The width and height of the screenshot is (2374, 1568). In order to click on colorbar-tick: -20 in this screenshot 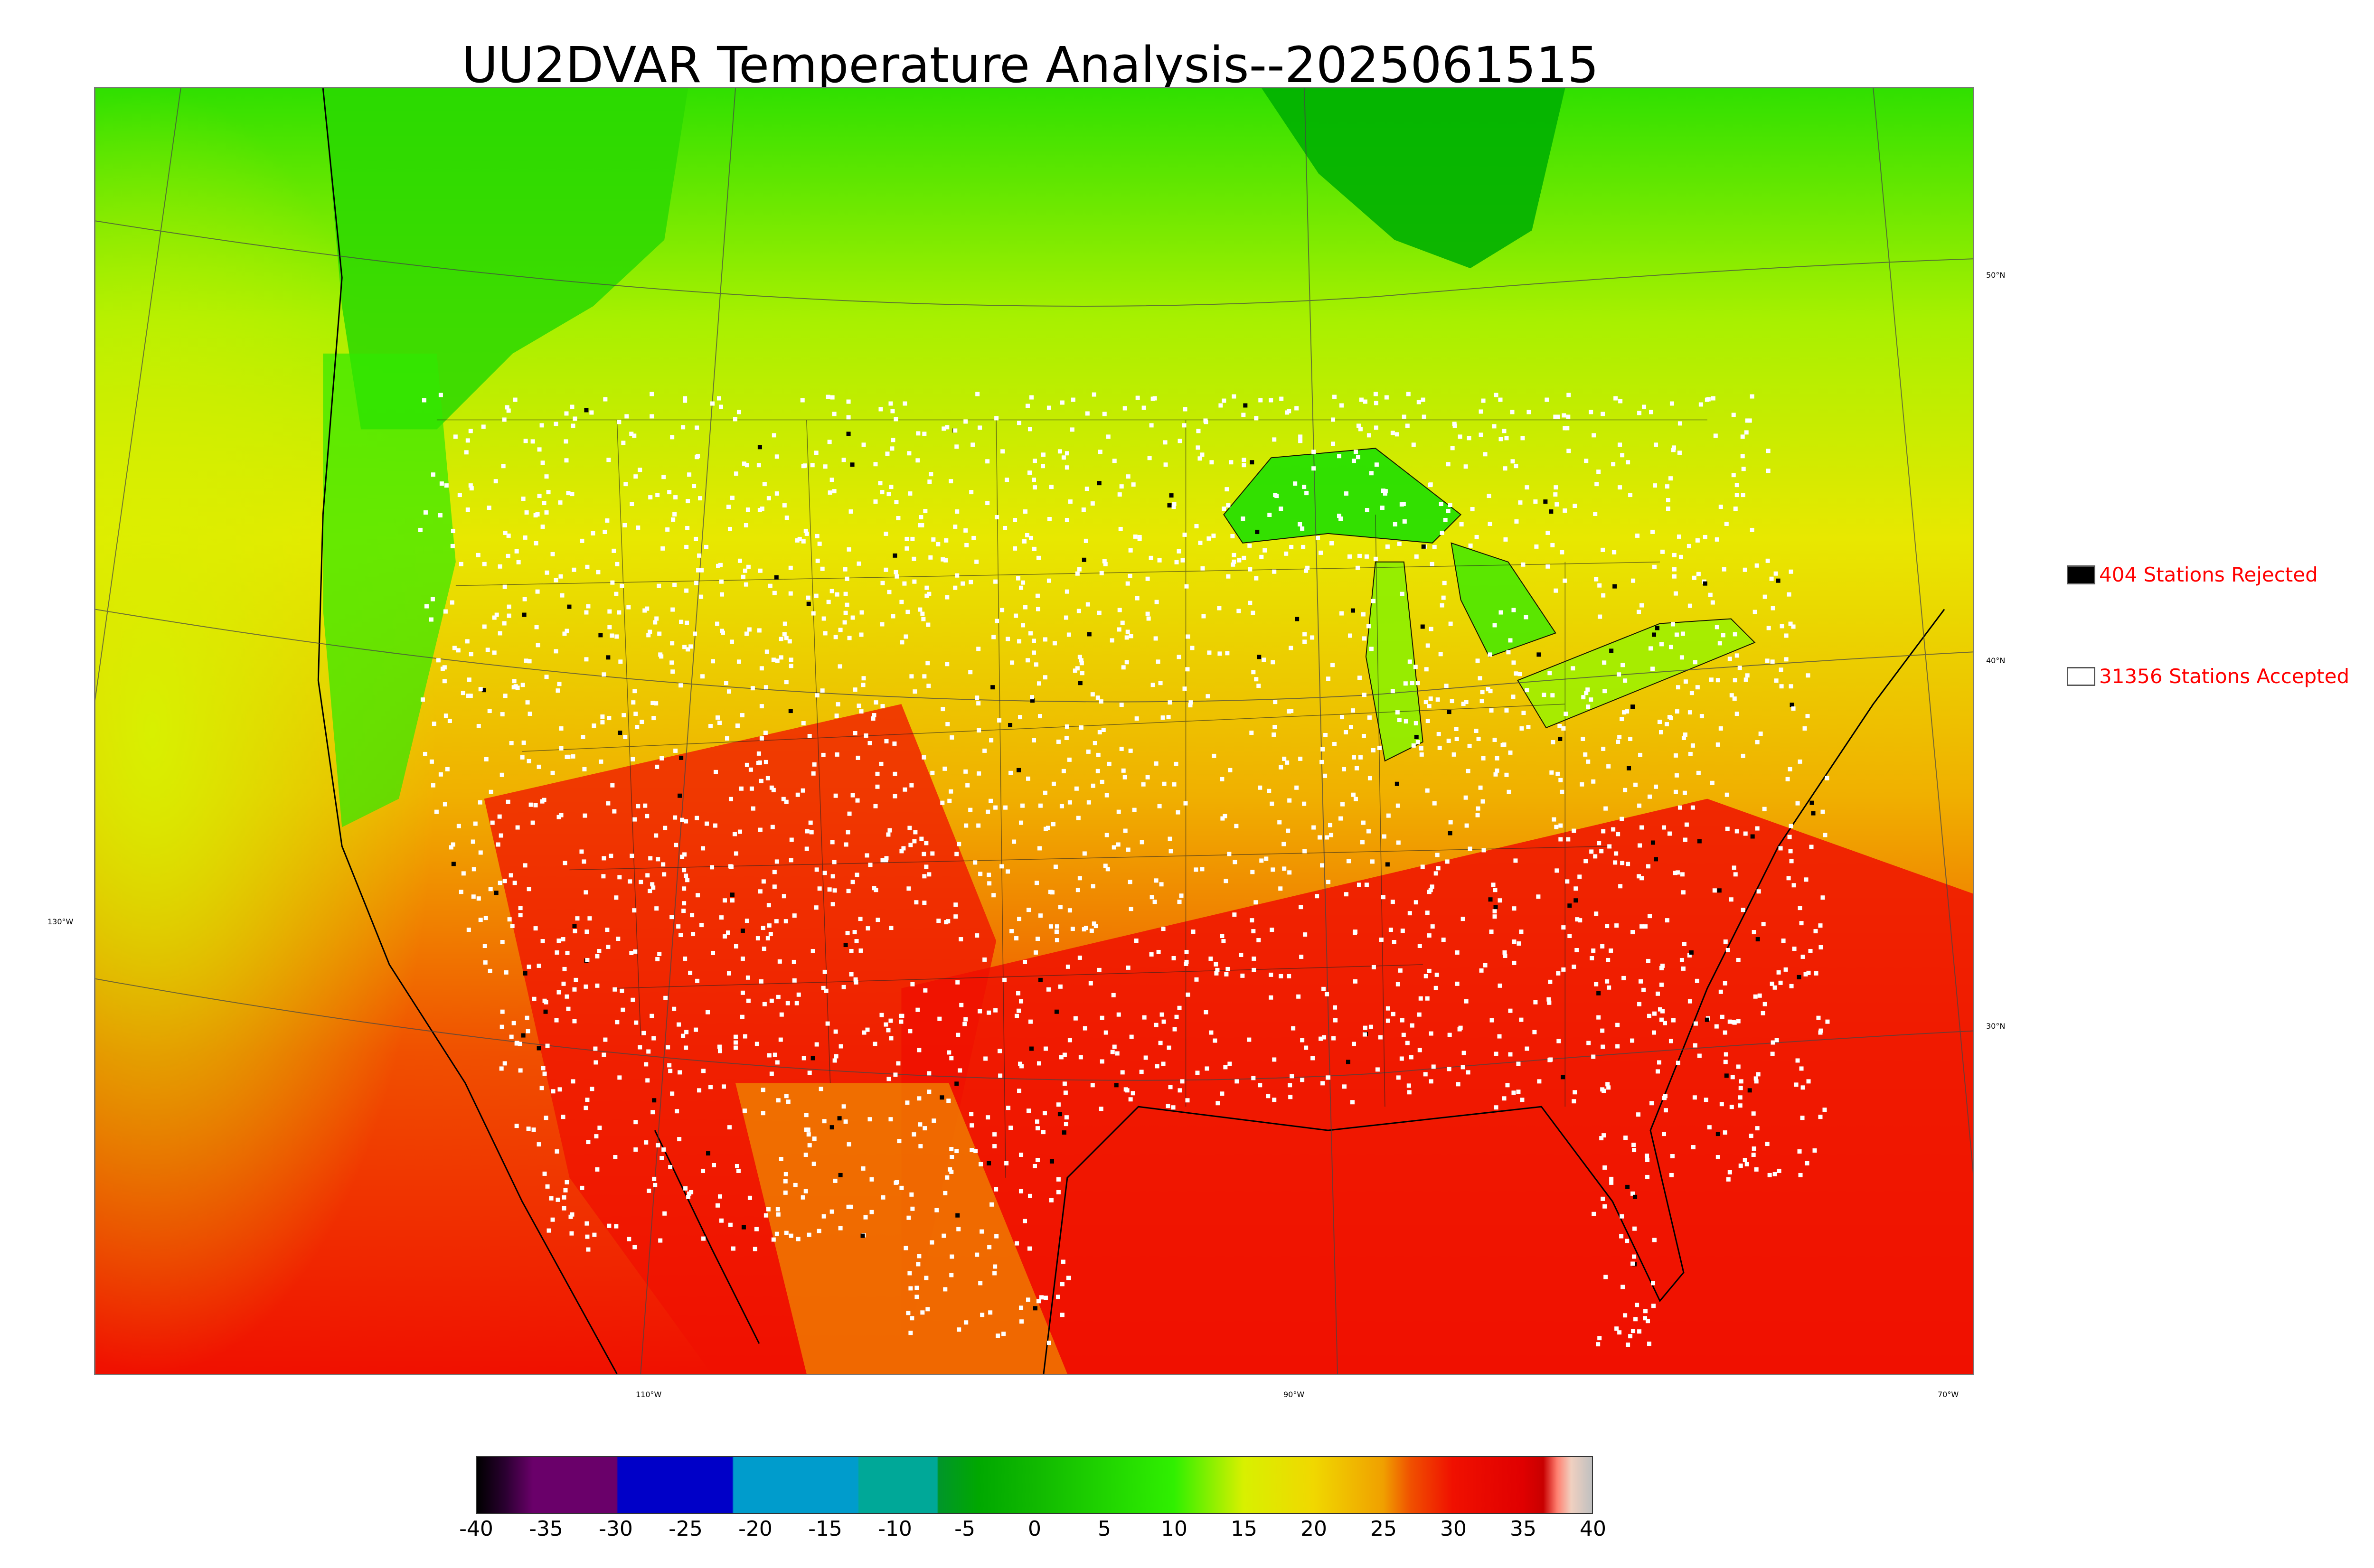, I will do `click(755, 1529)`.